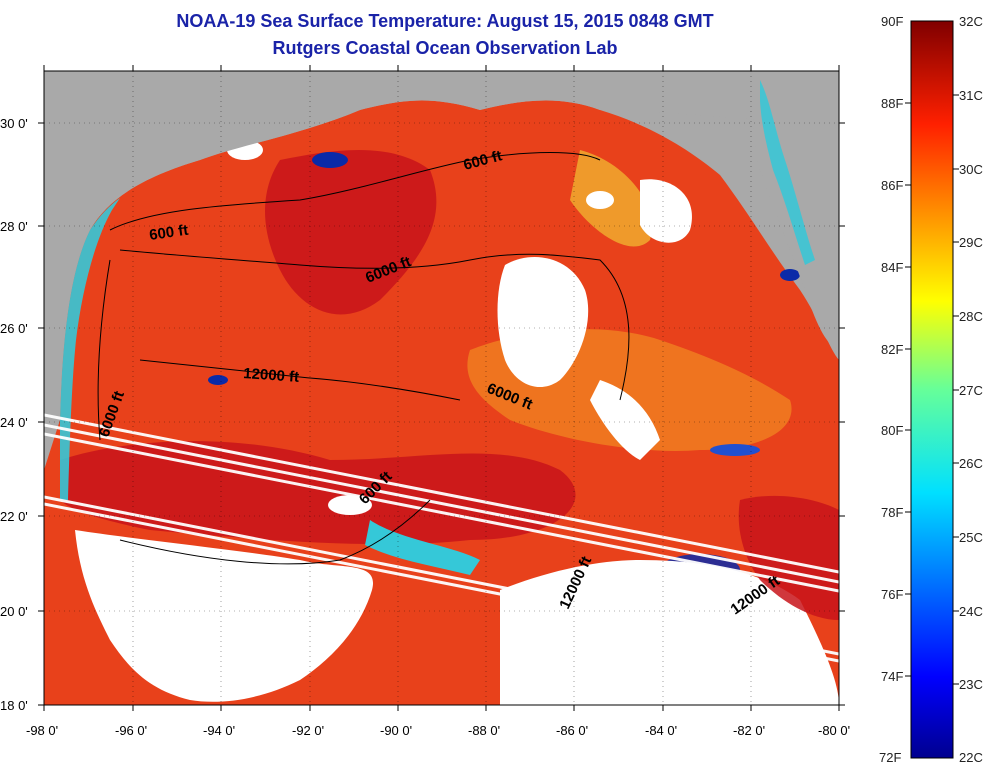  What do you see at coordinates (445, 48) in the screenshot?
I see `map-subtitle: Rutgers Coastal Ocean Observation Lab` at bounding box center [445, 48].